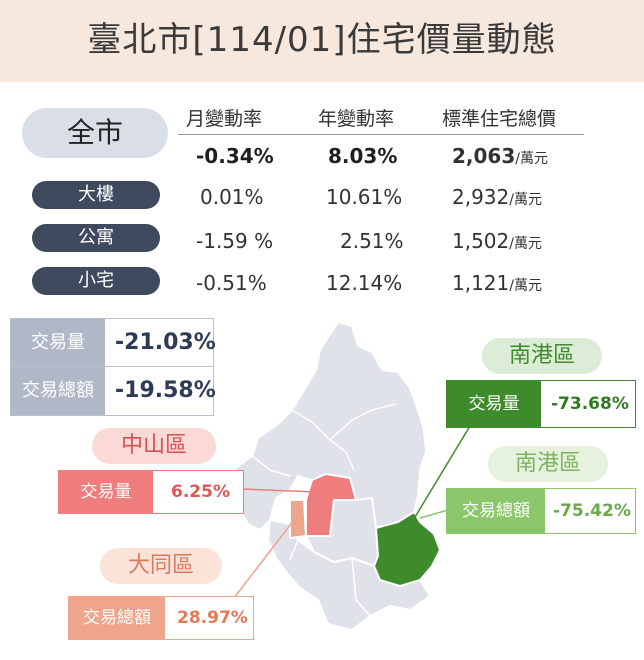 The width and height of the screenshot is (644, 660). What do you see at coordinates (95, 133) in the screenshot?
I see `row-label-citywide: 全市` at bounding box center [95, 133].